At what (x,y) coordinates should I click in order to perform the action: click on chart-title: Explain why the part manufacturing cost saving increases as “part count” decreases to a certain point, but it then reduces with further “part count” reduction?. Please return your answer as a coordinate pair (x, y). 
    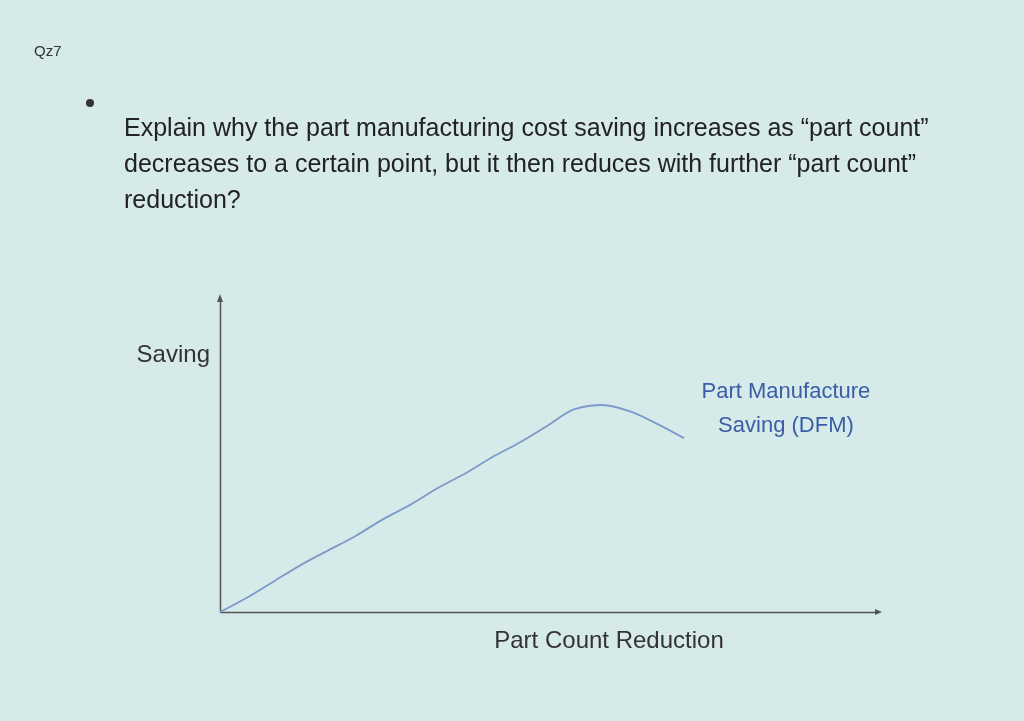
    Looking at the image, I should click on (526, 163).